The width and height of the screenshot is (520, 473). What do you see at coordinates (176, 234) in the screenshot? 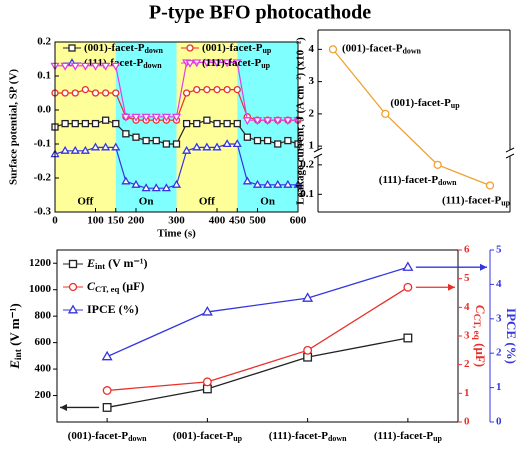
I see `x-axis-title: Time (s)` at bounding box center [176, 234].